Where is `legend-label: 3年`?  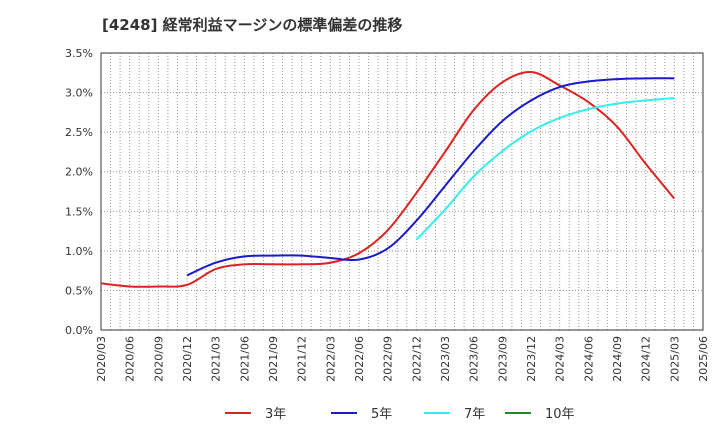
legend-label: 3年 is located at coordinates (275, 414).